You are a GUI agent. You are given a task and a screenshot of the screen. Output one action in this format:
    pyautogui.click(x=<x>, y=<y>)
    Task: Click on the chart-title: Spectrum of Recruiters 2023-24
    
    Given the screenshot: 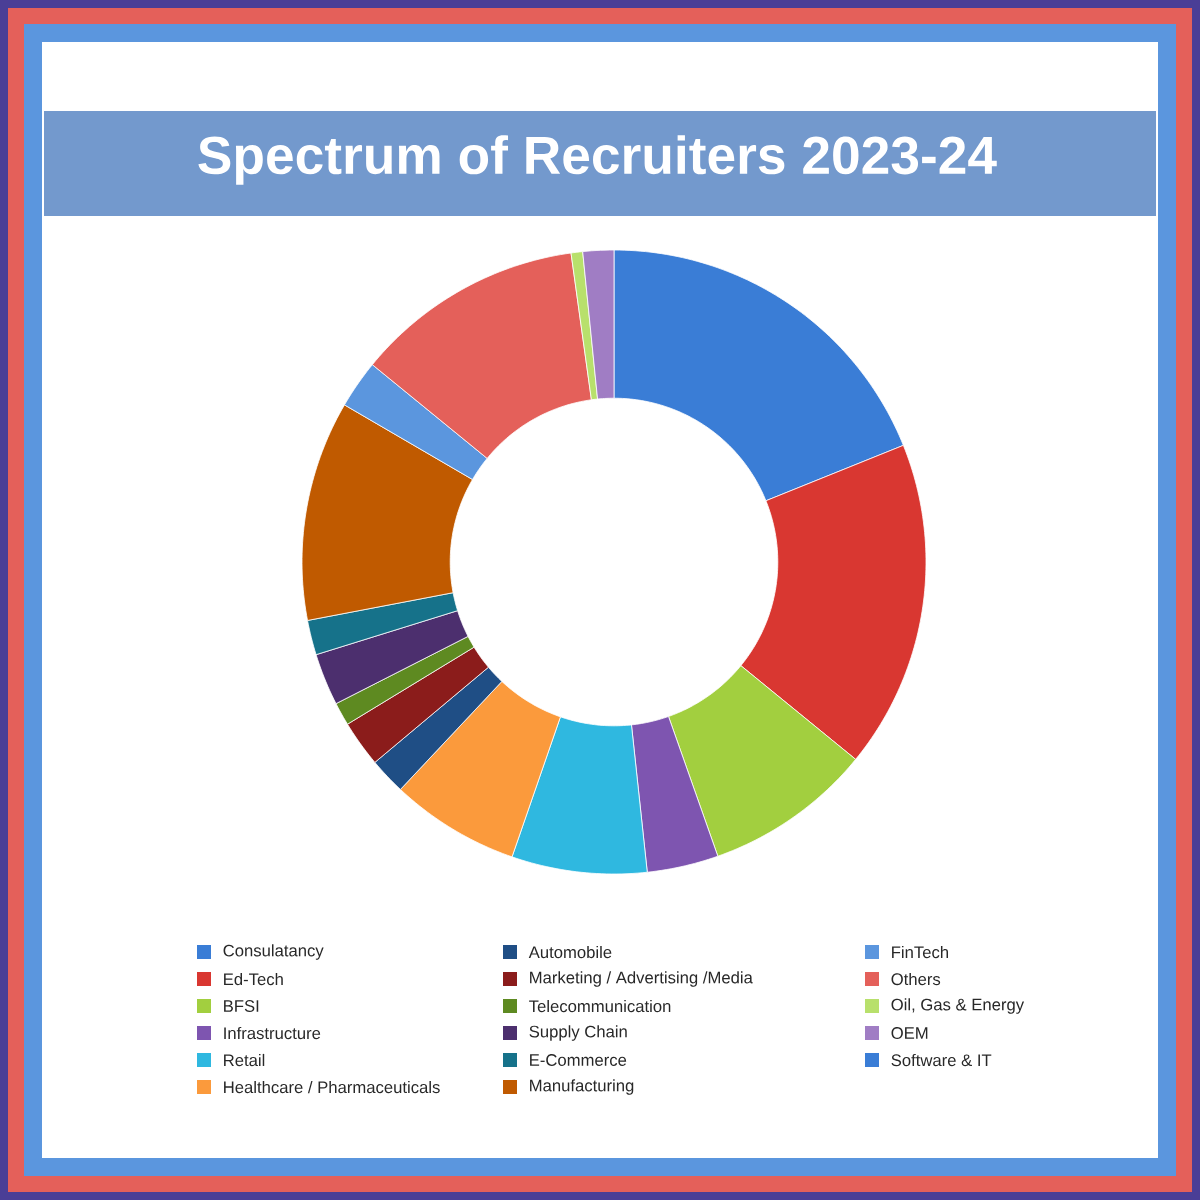 What is the action you would take?
    pyautogui.click(x=597, y=160)
    